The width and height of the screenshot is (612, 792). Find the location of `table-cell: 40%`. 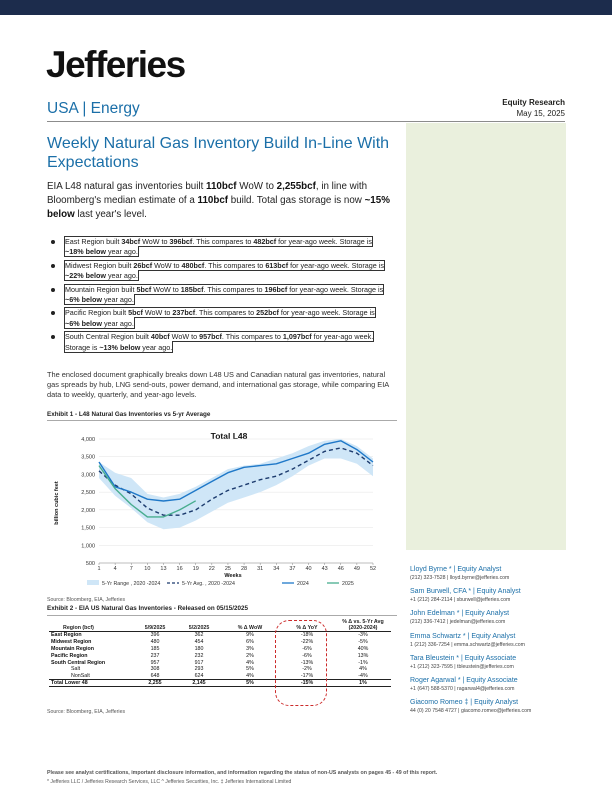

table-cell: 40% is located at coordinates (363, 648).